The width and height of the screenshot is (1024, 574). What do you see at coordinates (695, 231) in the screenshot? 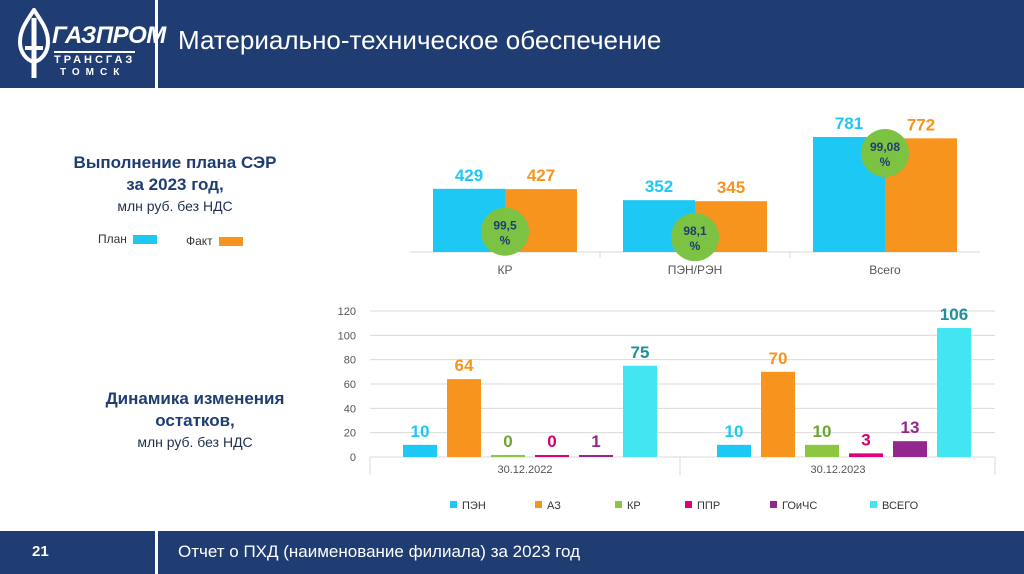
I see `percent-value: 98,1` at bounding box center [695, 231].